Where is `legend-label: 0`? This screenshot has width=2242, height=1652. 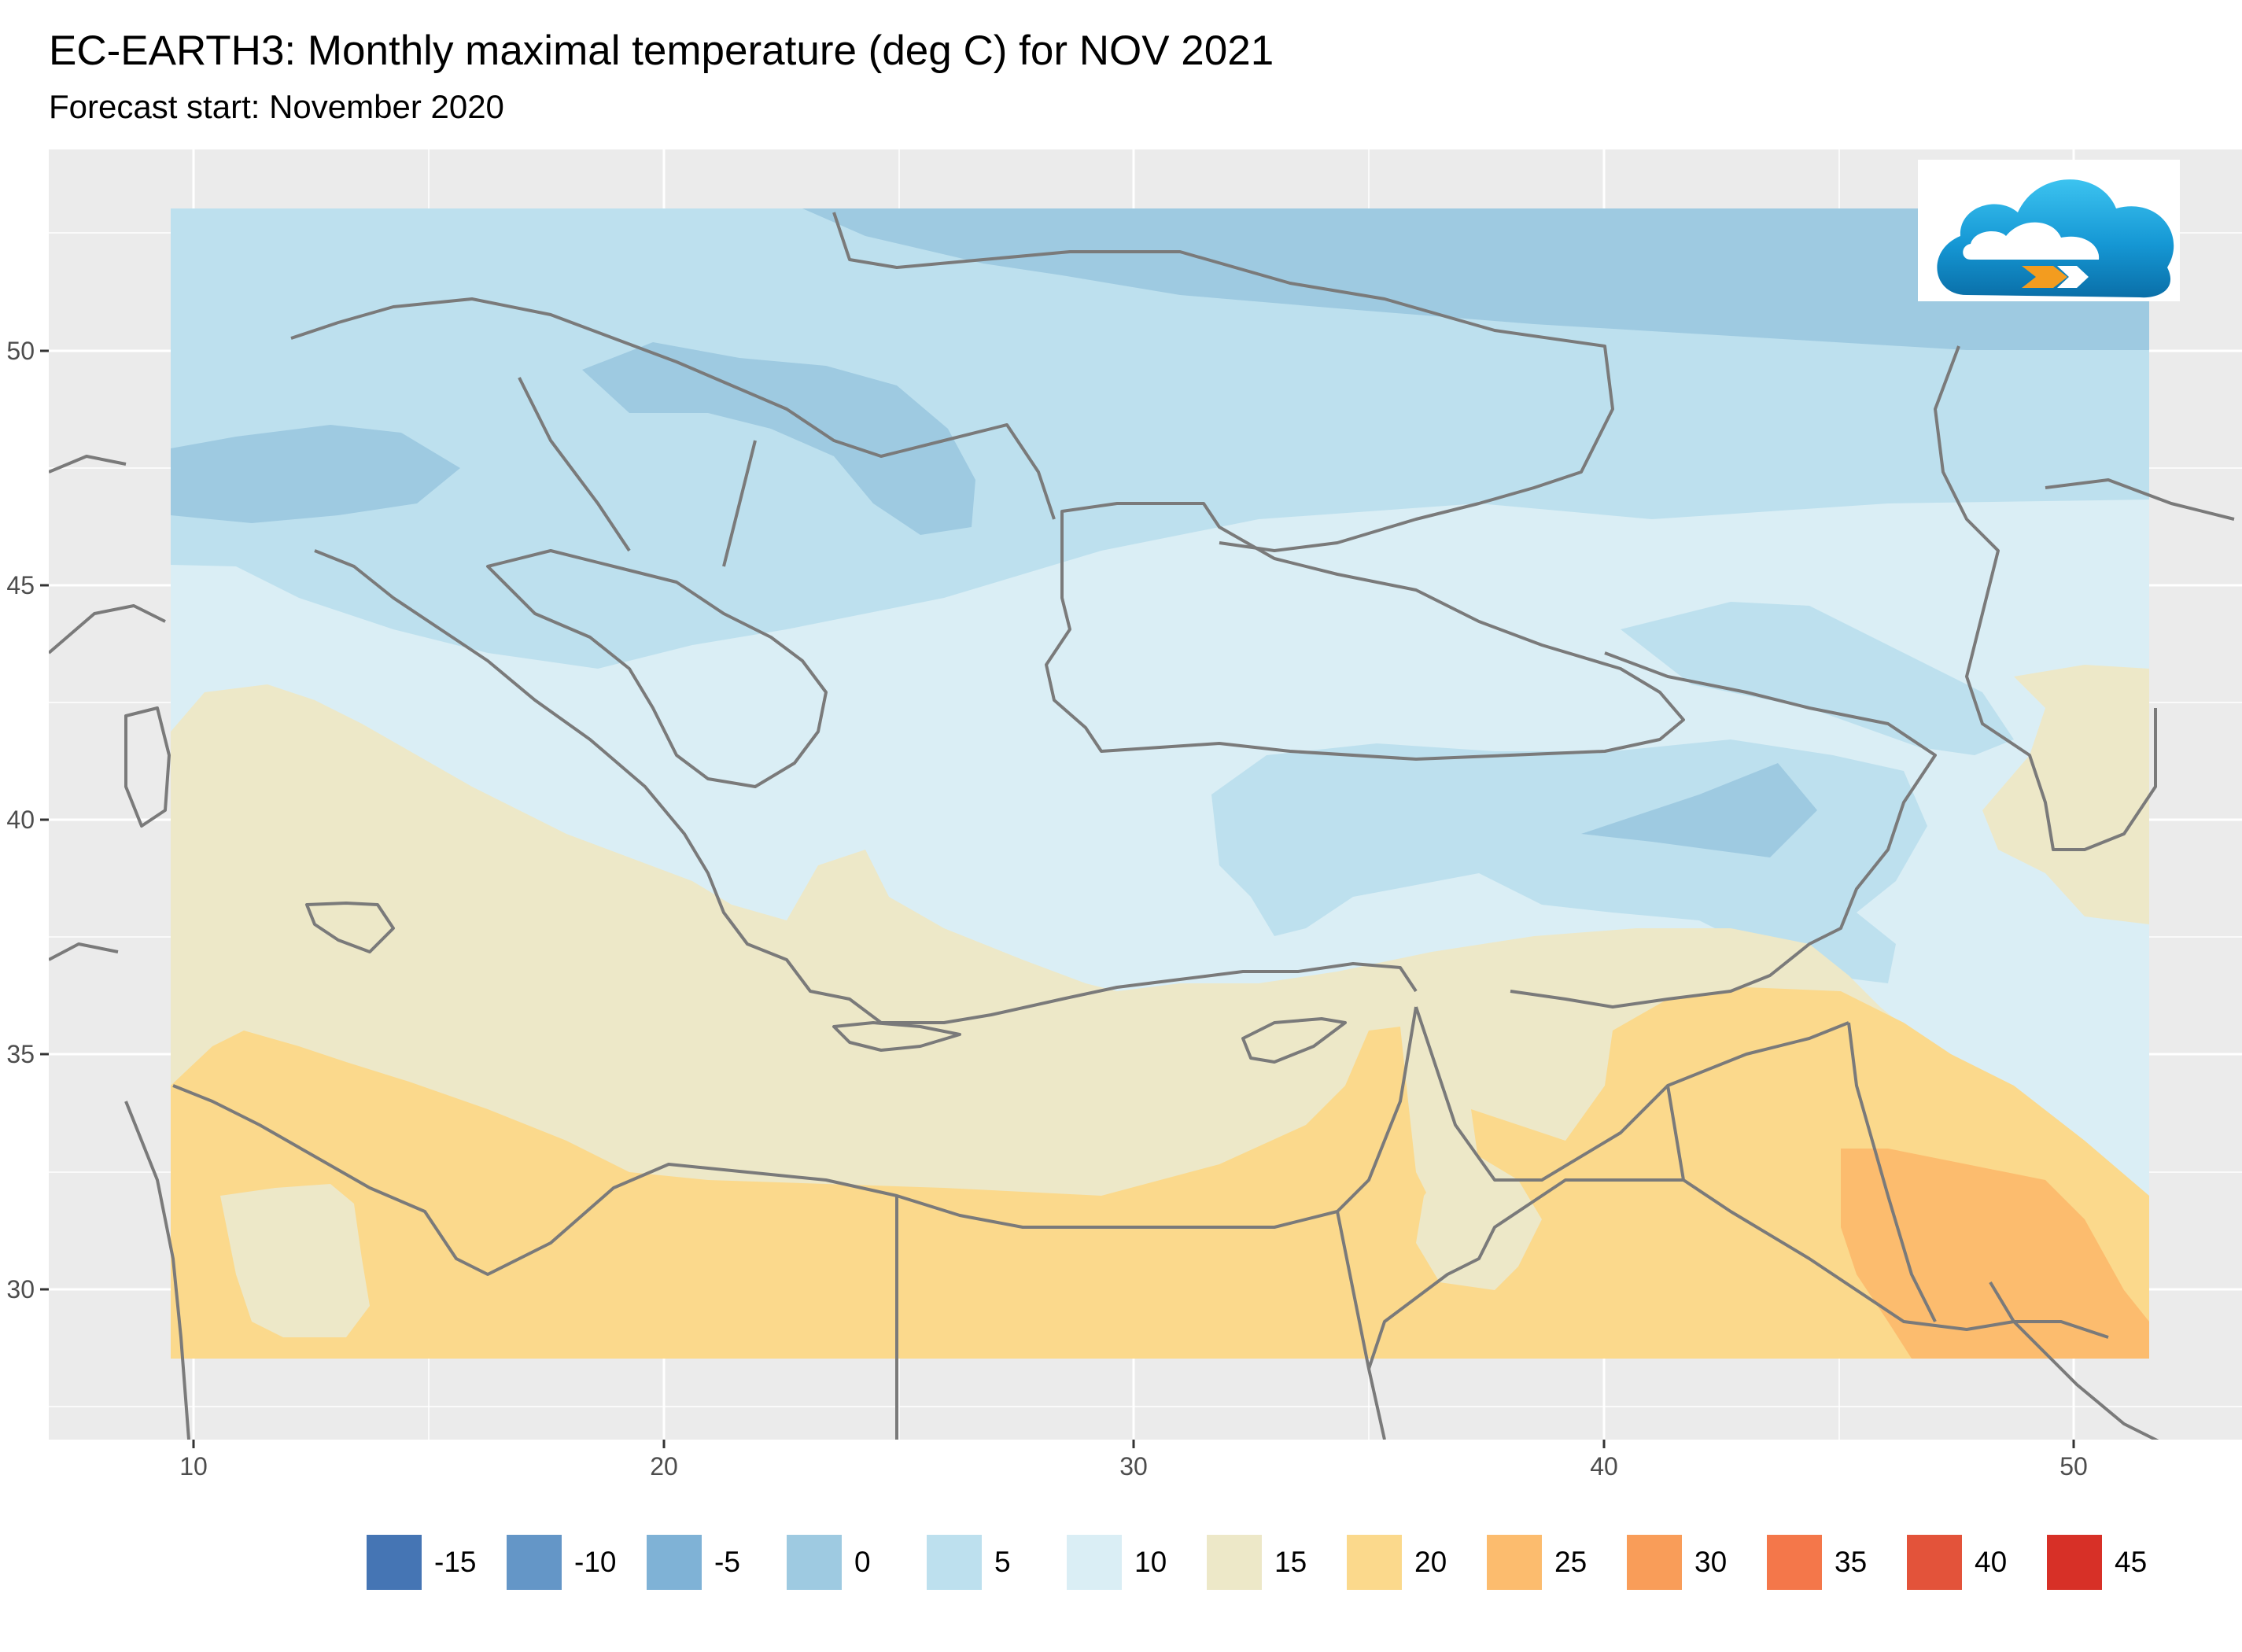 legend-label: 0 is located at coordinates (862, 1562).